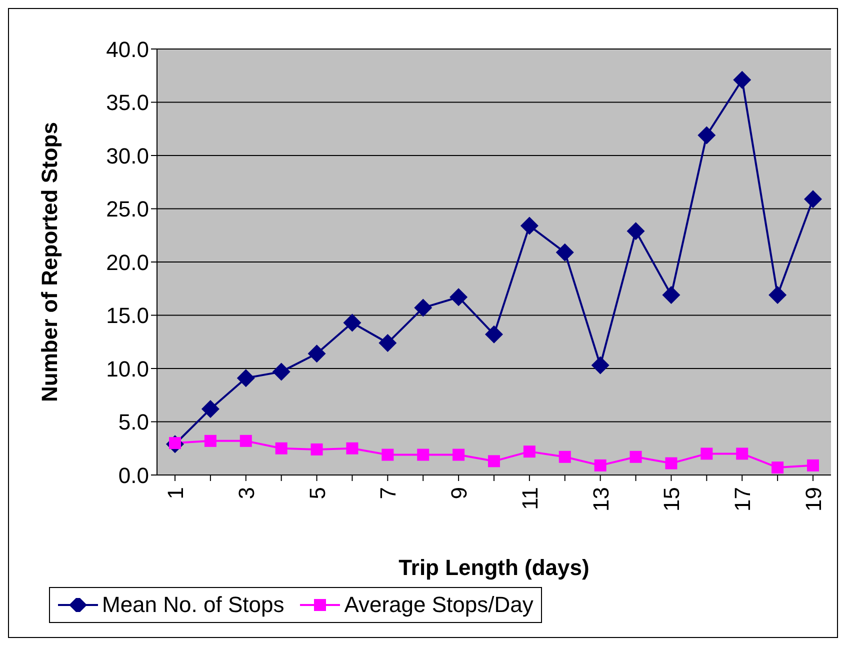 Image resolution: width=844 pixels, height=645 pixels. I want to click on x-tick-label: 1, so click(175, 493).